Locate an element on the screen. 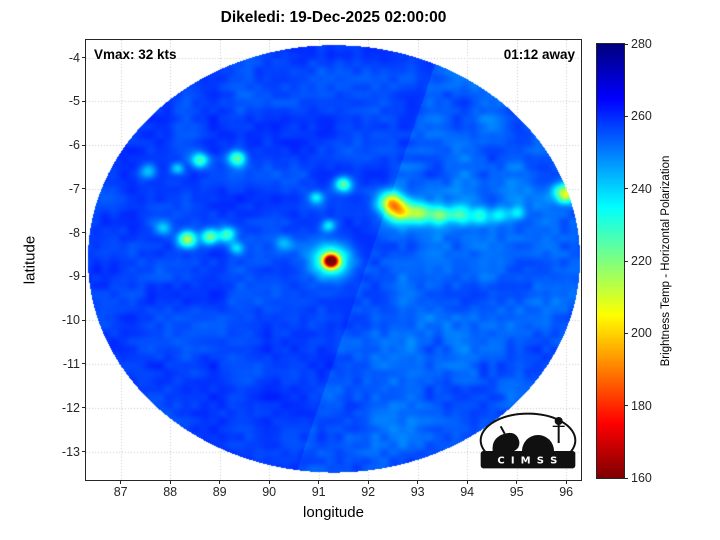 The height and width of the screenshot is (540, 720). x-tick-label: 95 is located at coordinates (516, 492).